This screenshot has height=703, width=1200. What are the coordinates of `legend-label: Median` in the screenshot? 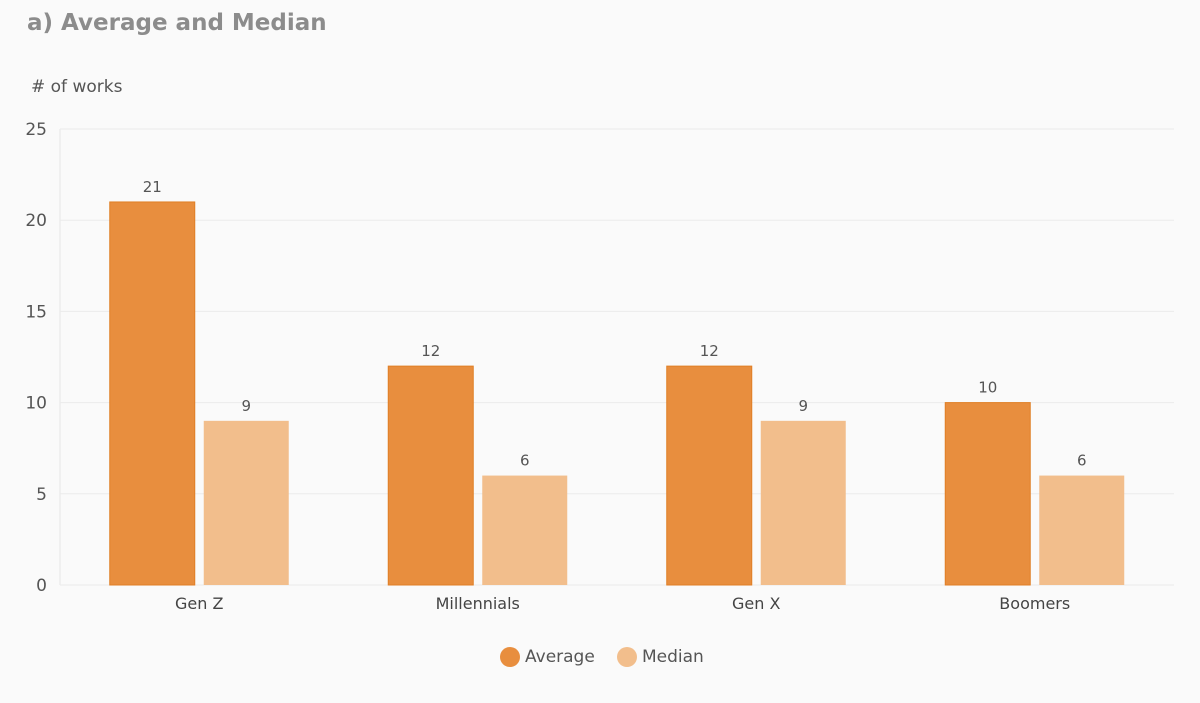 It's located at (673, 657).